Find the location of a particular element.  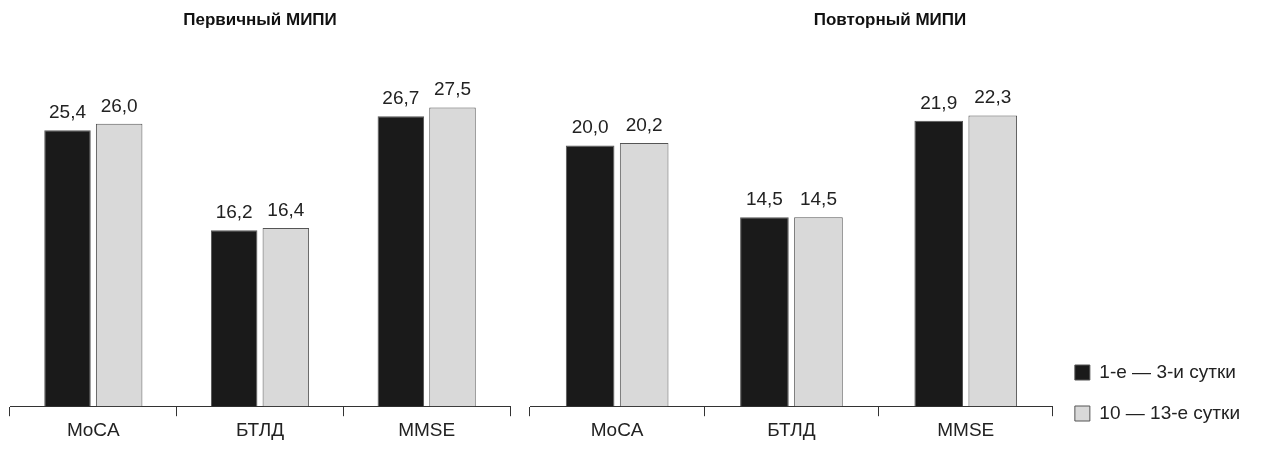

data-label: 20,2 is located at coordinates (644, 124).